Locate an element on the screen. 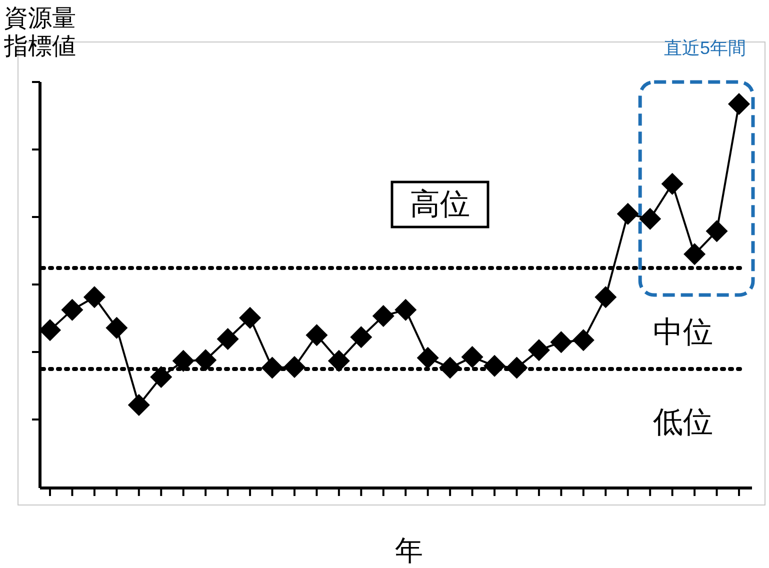 This screenshot has width=769, height=568. annotation: 中位 is located at coordinates (683, 332).